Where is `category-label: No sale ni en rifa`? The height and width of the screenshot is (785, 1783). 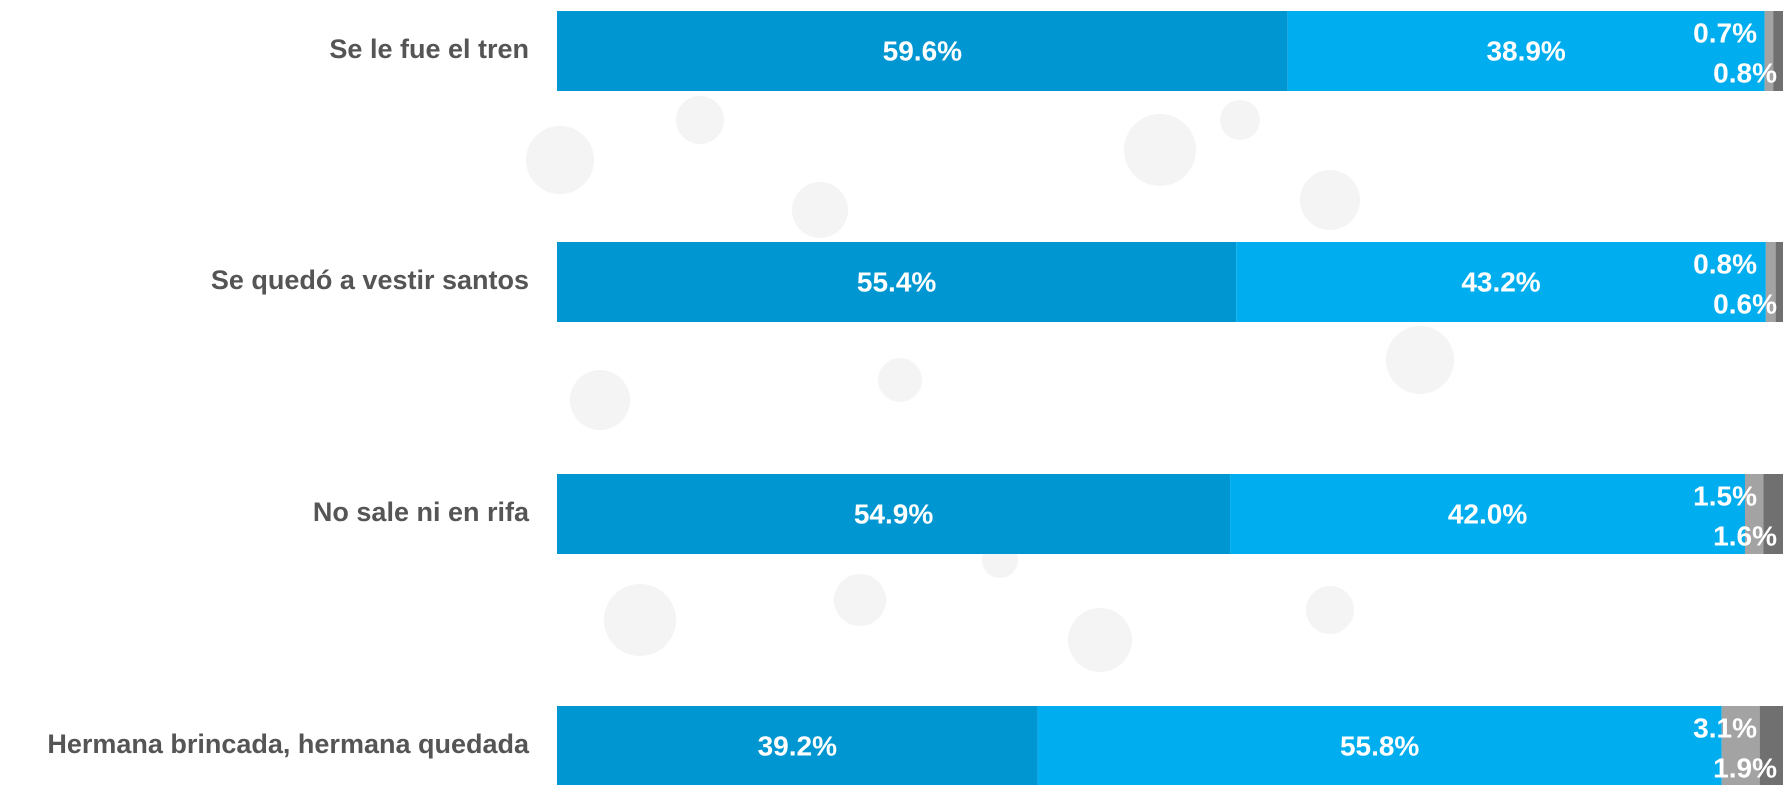
category-label: No sale ni en rifa is located at coordinates (421, 512).